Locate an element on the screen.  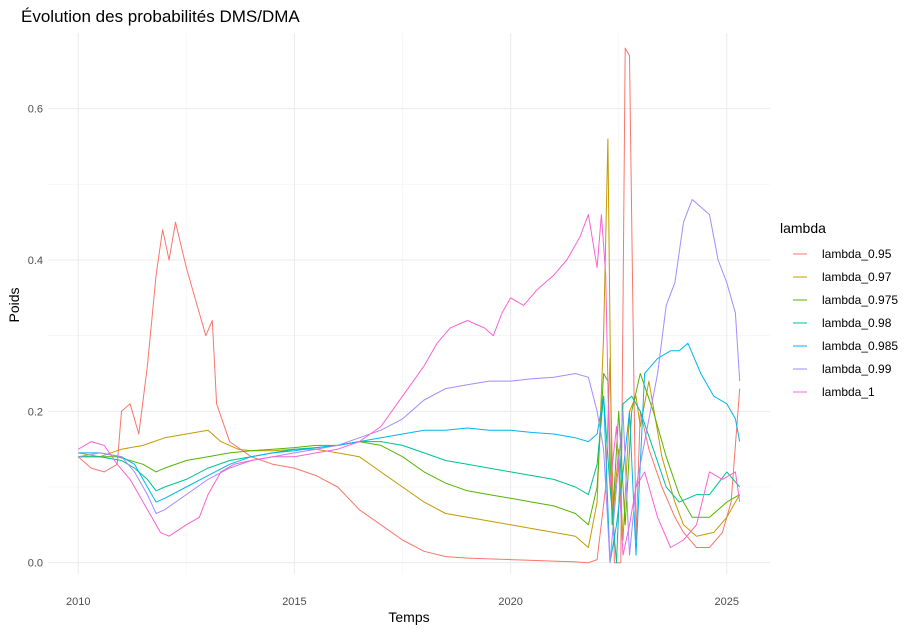
x-axis-title: Temps is located at coordinates (408, 617).